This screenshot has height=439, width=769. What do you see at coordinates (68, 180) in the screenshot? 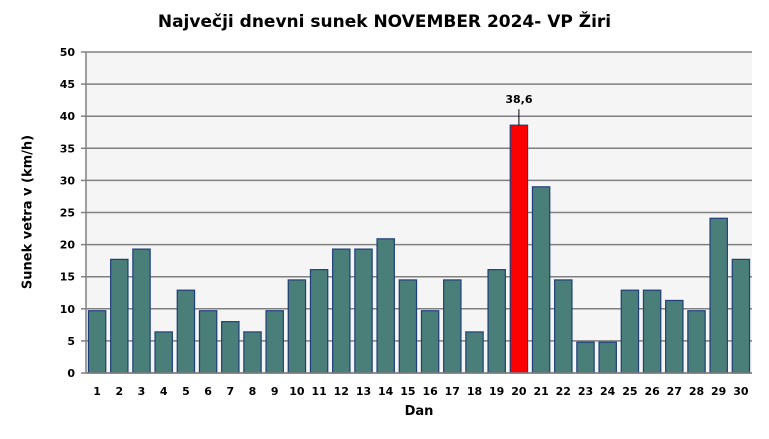
I see `y-tick-label: 30` at bounding box center [68, 180].